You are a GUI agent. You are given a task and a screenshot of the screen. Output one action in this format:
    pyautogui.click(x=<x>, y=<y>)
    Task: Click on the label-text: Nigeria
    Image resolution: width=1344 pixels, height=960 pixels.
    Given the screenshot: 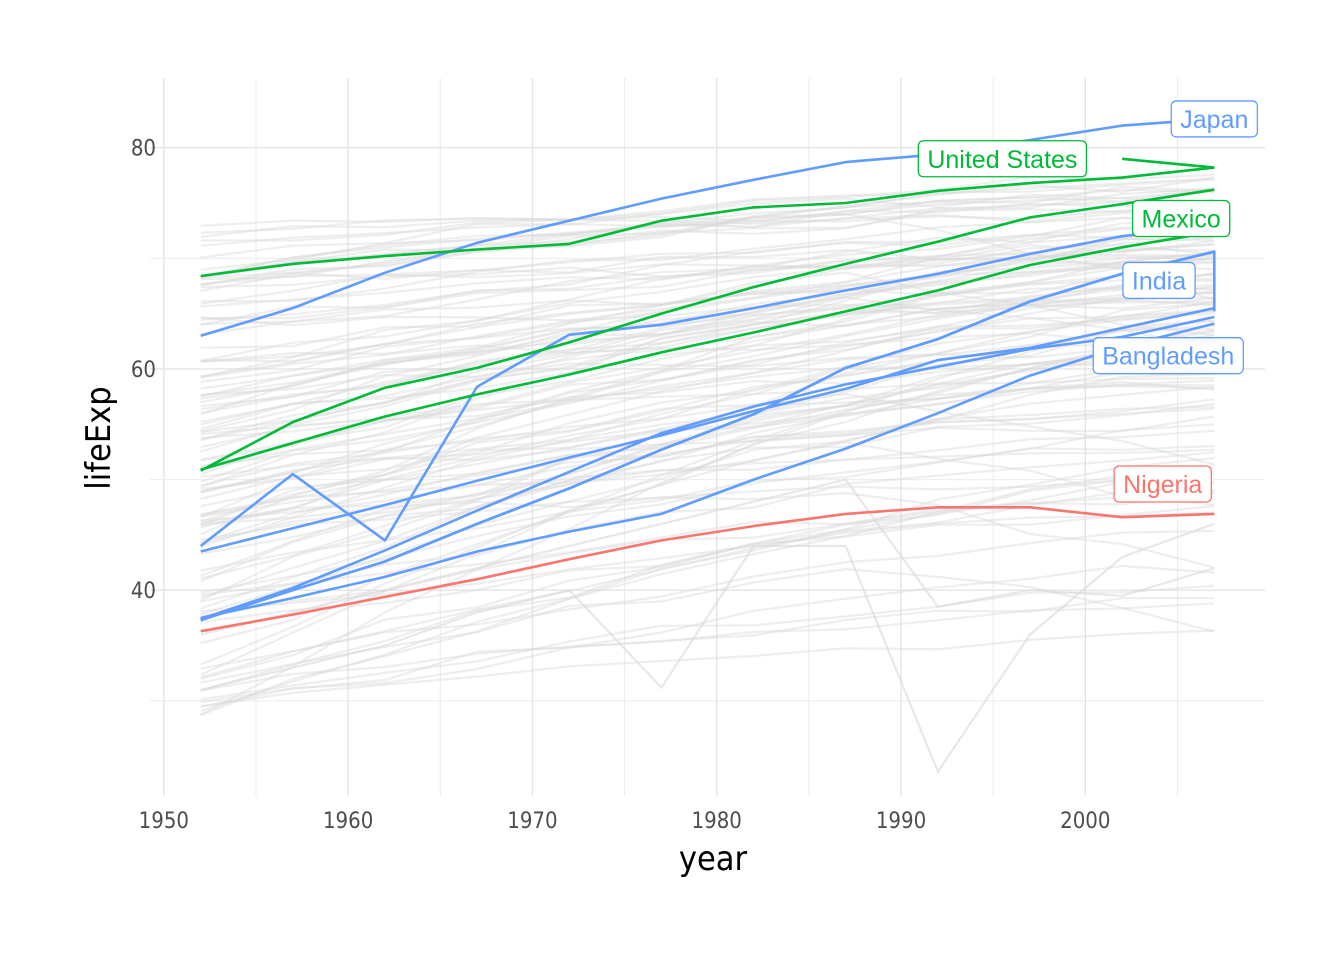 What is the action you would take?
    pyautogui.click(x=1162, y=485)
    